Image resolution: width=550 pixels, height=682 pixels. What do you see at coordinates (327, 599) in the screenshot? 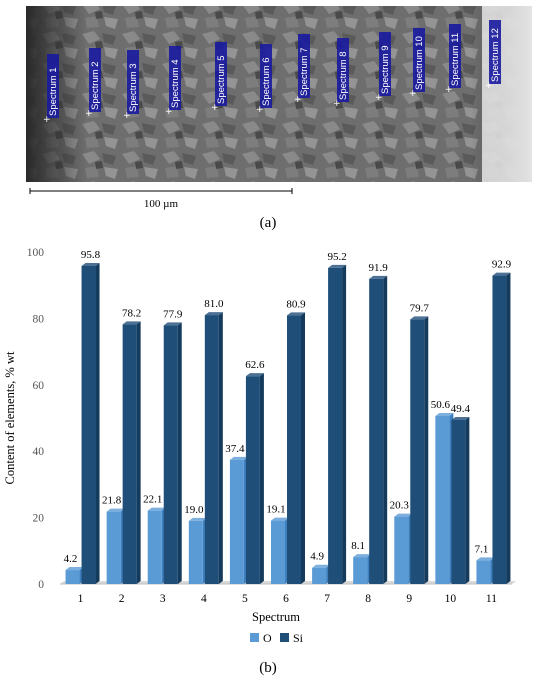
I see `x-tick-label: 7` at bounding box center [327, 599].